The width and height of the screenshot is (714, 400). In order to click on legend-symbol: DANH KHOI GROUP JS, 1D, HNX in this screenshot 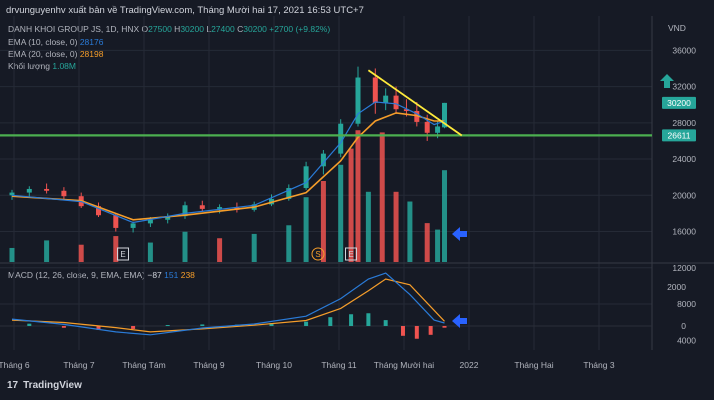, I will do `click(74, 29)`.